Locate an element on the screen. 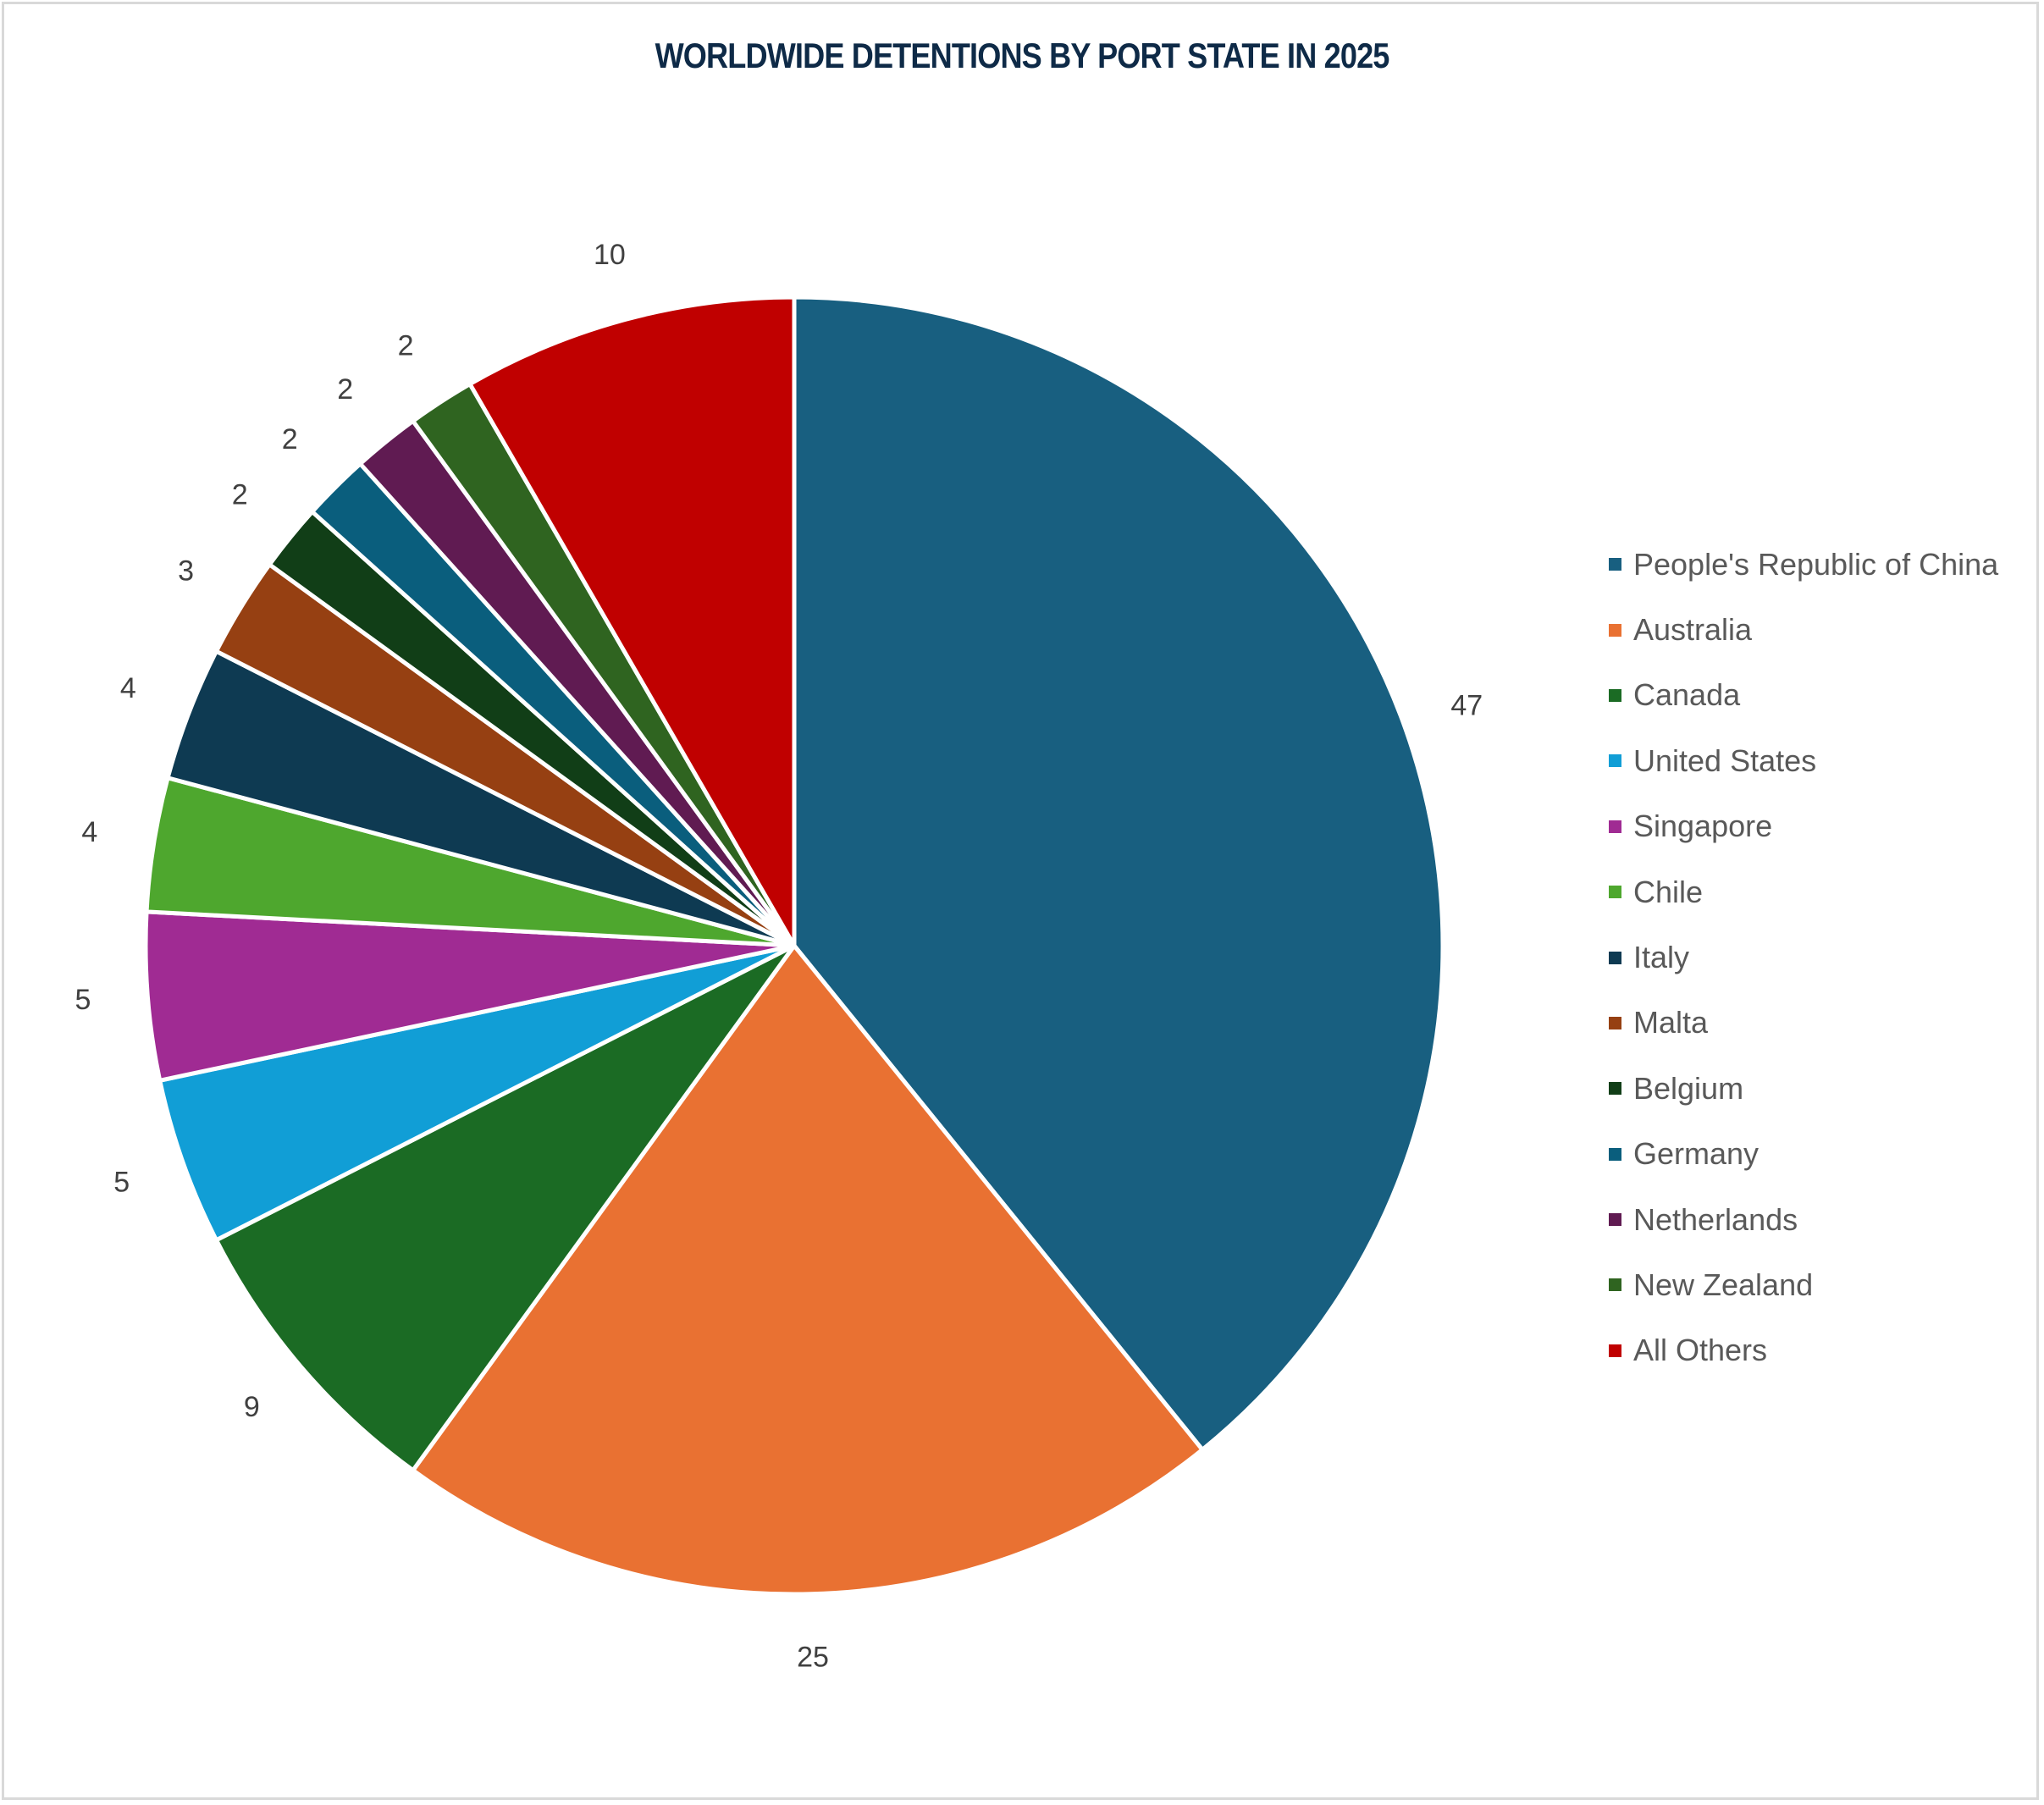 Image resolution: width=2044 pixels, height=1805 pixels. legend-item-people-s-republic-of-china: People's Republic of China is located at coordinates (1803, 564).